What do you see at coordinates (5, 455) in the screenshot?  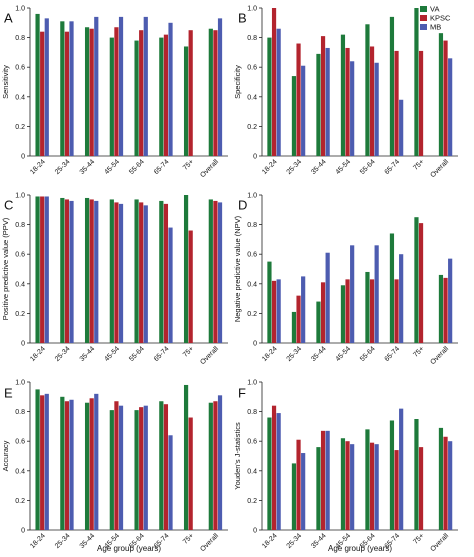 I see `y-axis-label: Accuracy` at bounding box center [5, 455].